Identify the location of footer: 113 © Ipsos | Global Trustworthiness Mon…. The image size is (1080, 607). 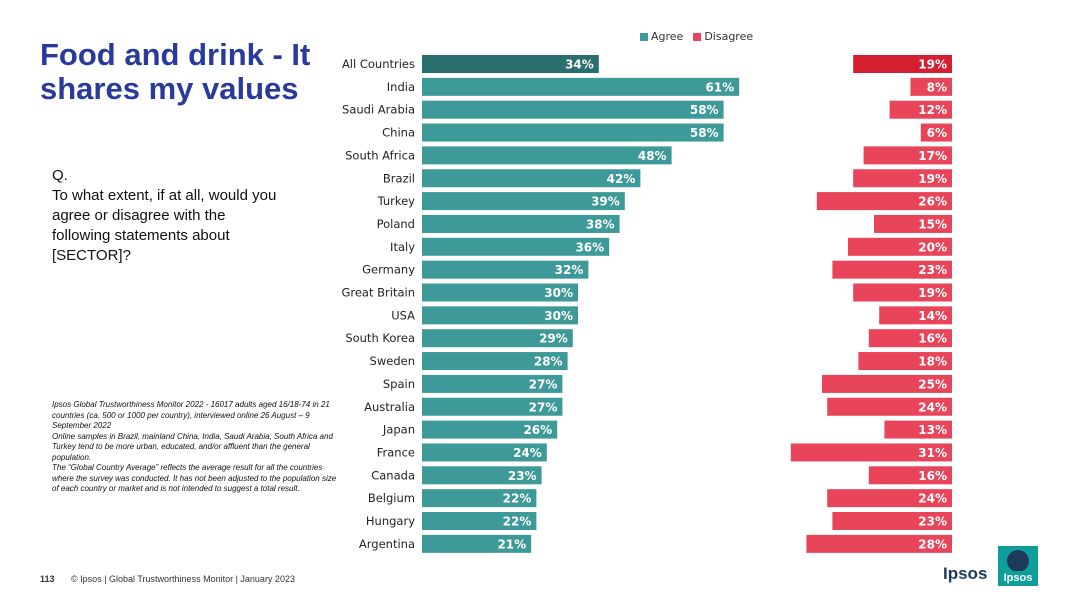
(167, 579).